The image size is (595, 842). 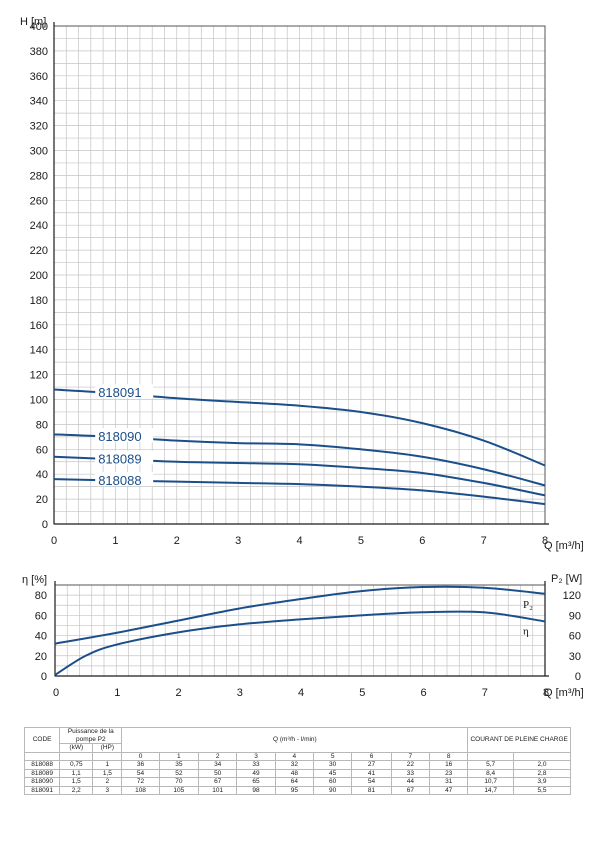 What do you see at coordinates (256, 790) in the screenshot?
I see `head-value-cell: 98` at bounding box center [256, 790].